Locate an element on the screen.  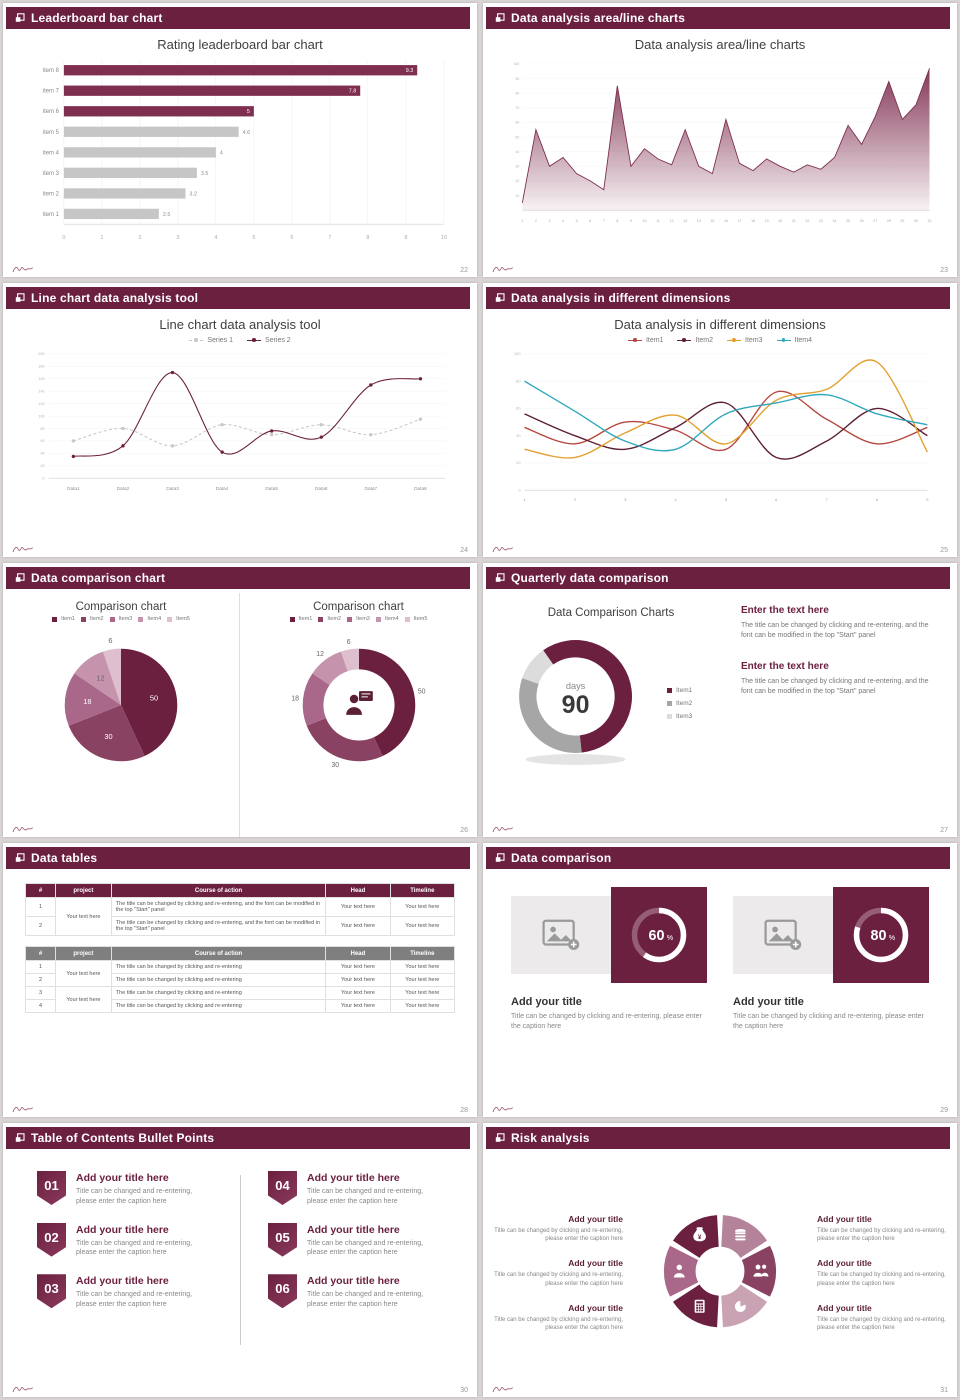
progress-ring-60: 60% is located at coordinates (659, 935).